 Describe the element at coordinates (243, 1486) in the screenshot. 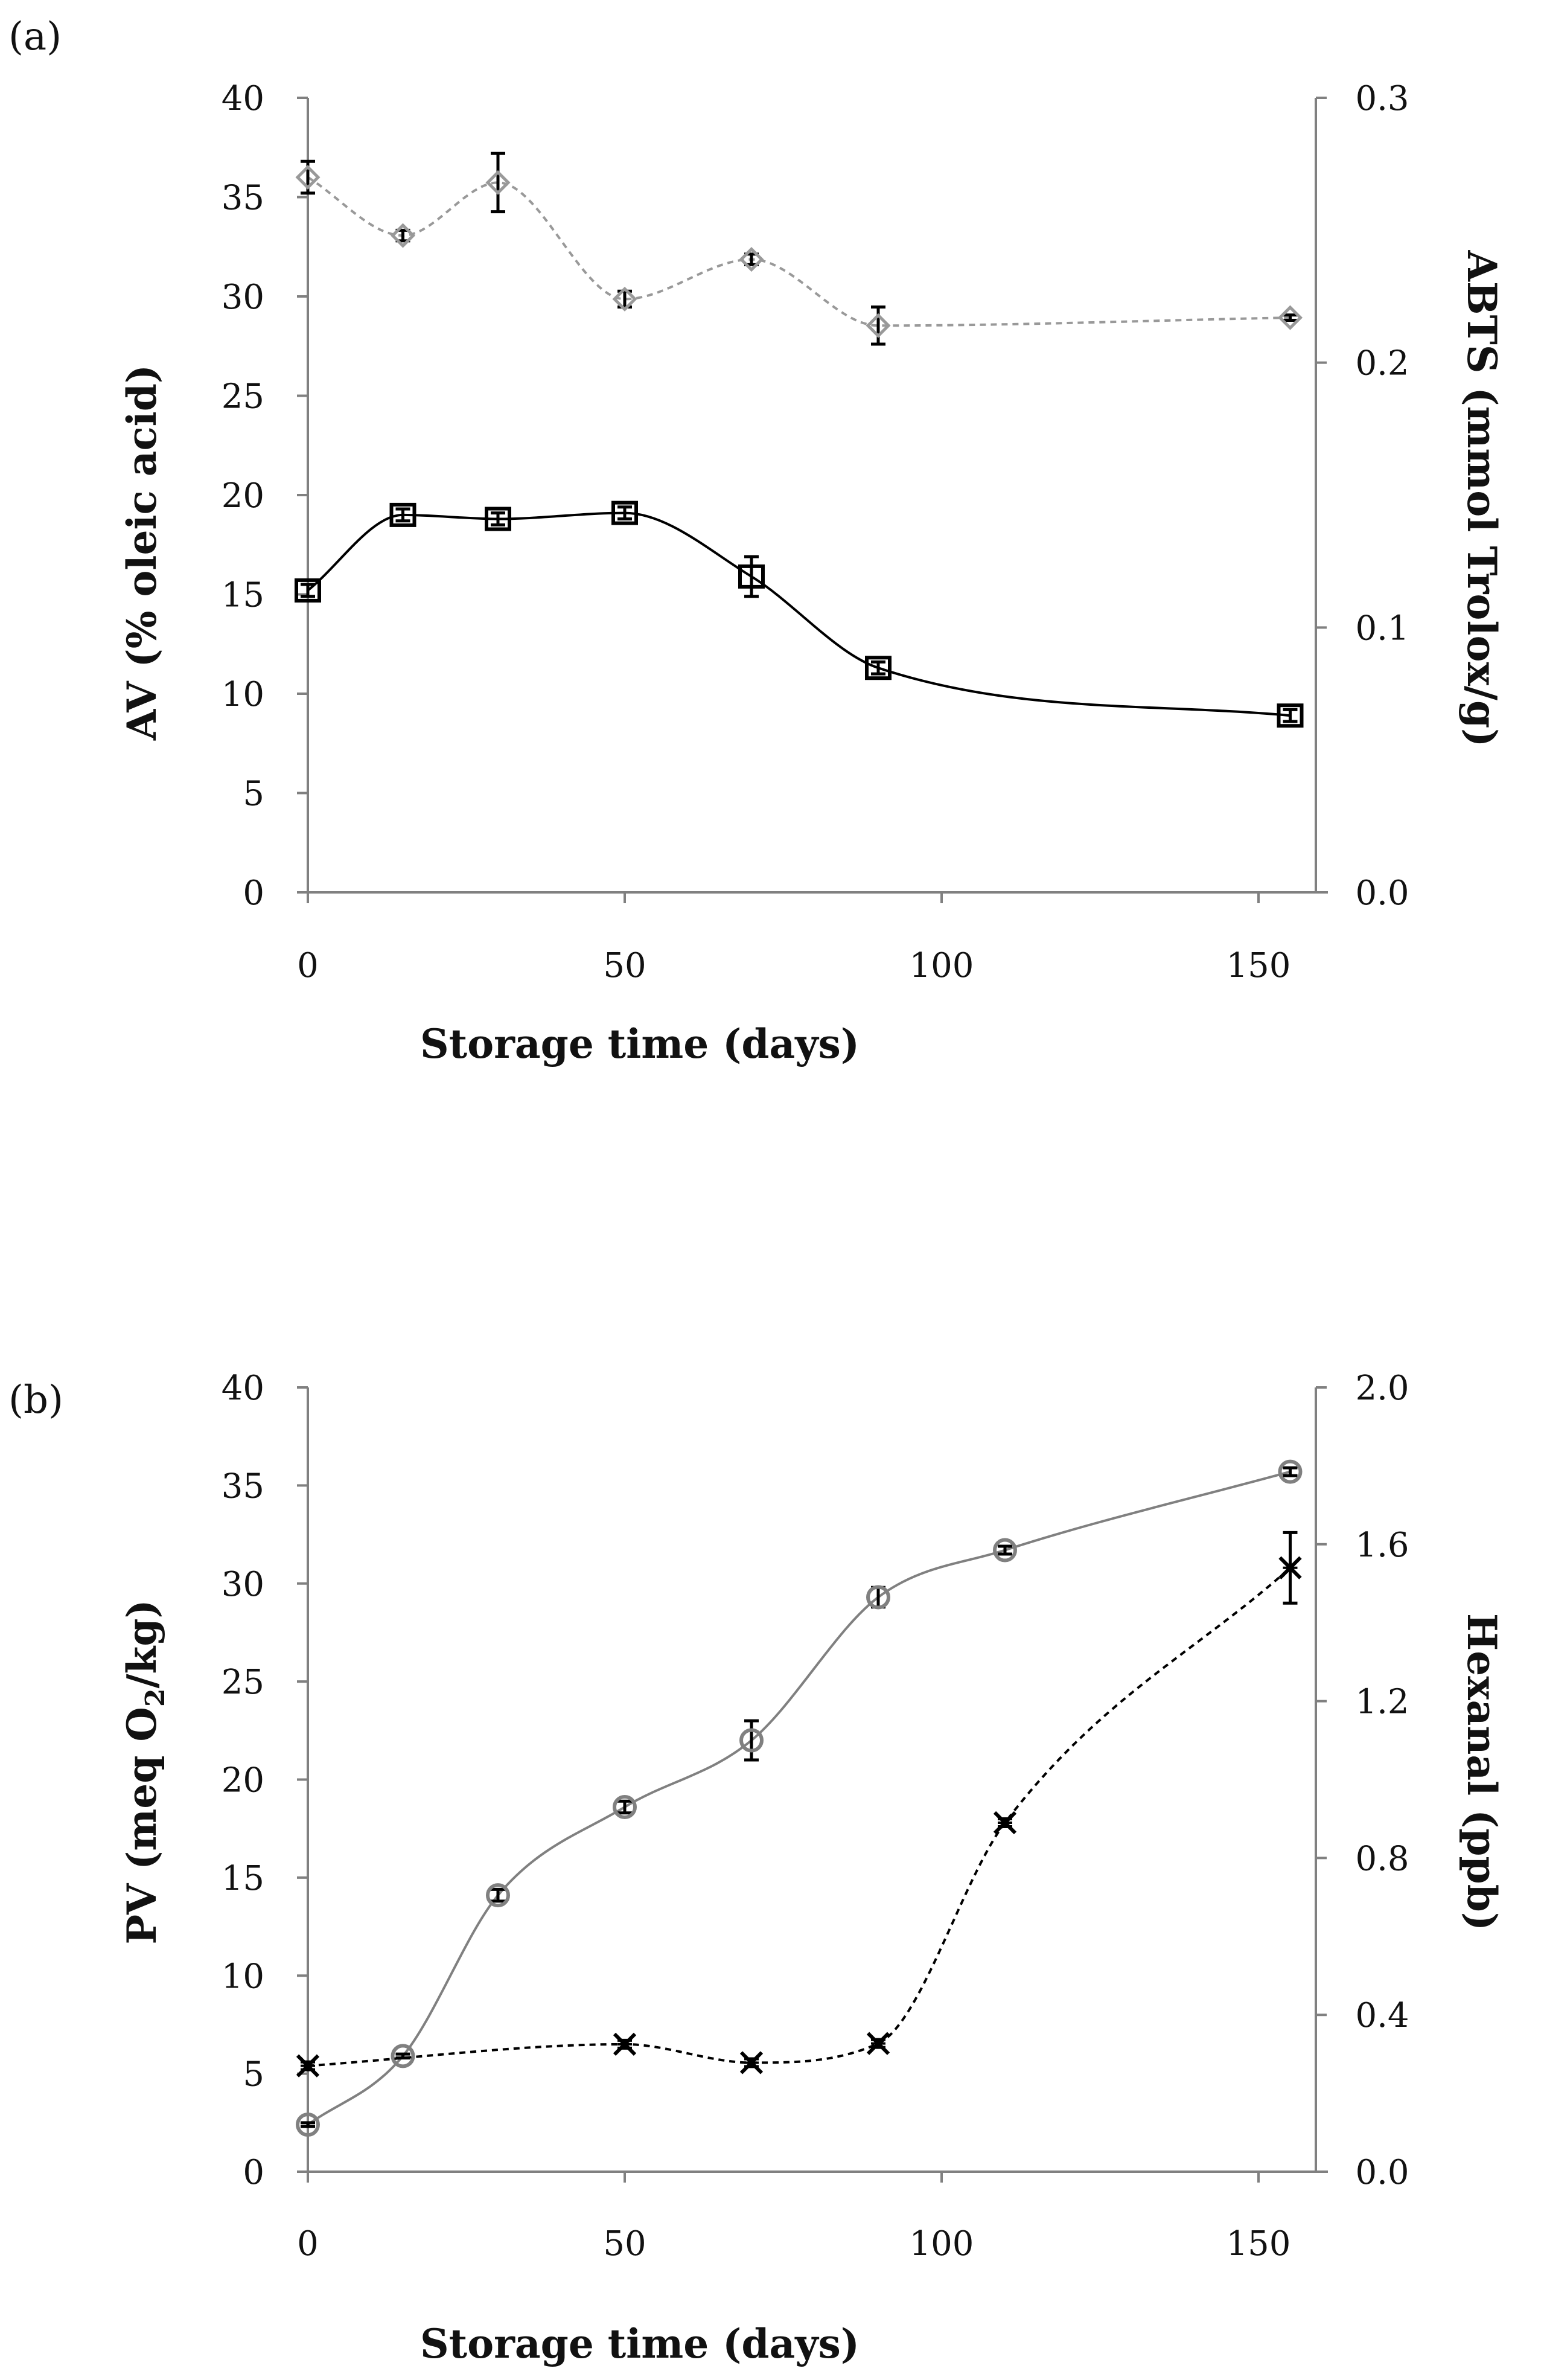

I see `panel-b-left-tick-label: 35` at that location.